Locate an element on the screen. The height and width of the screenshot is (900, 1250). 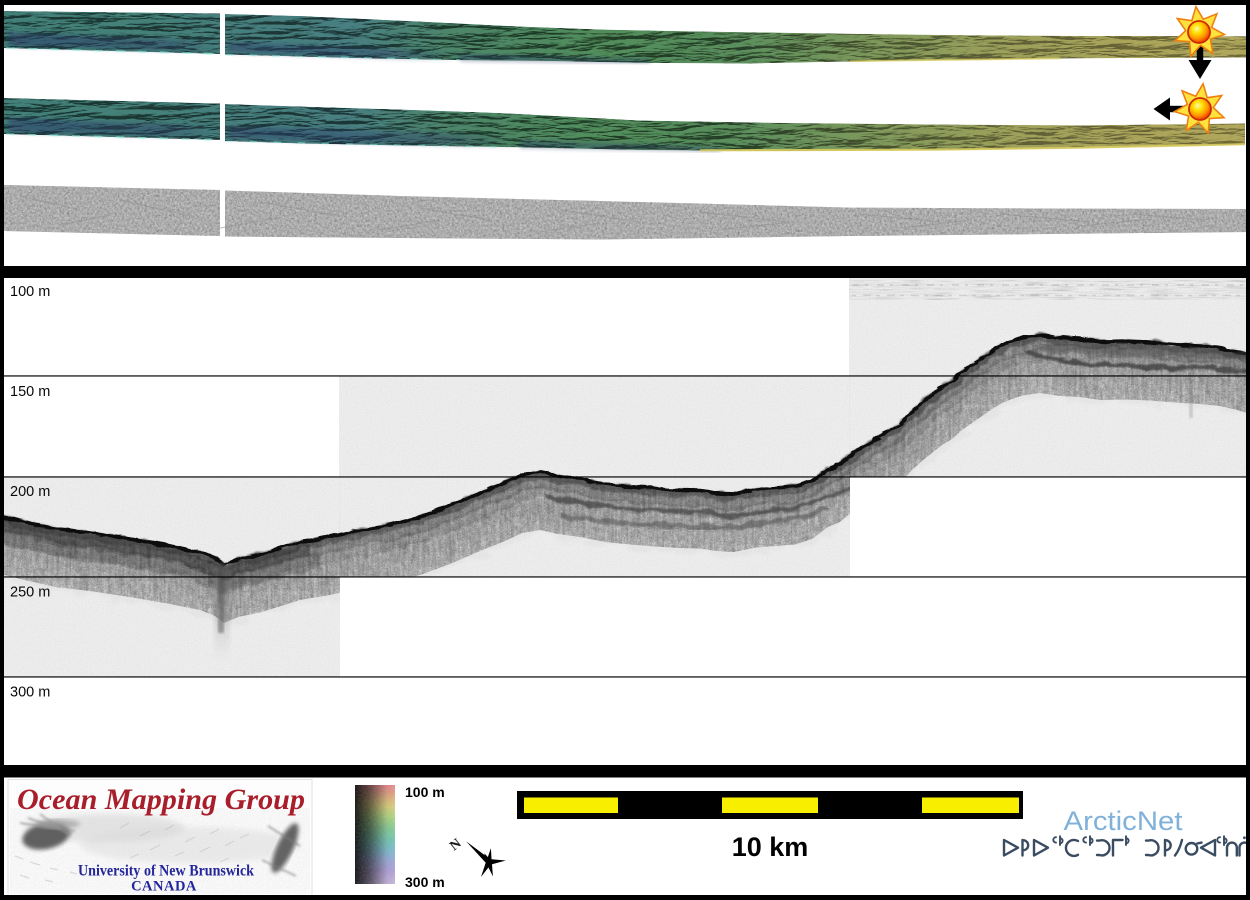
svg-text: 150 m is located at coordinates (30, 392).